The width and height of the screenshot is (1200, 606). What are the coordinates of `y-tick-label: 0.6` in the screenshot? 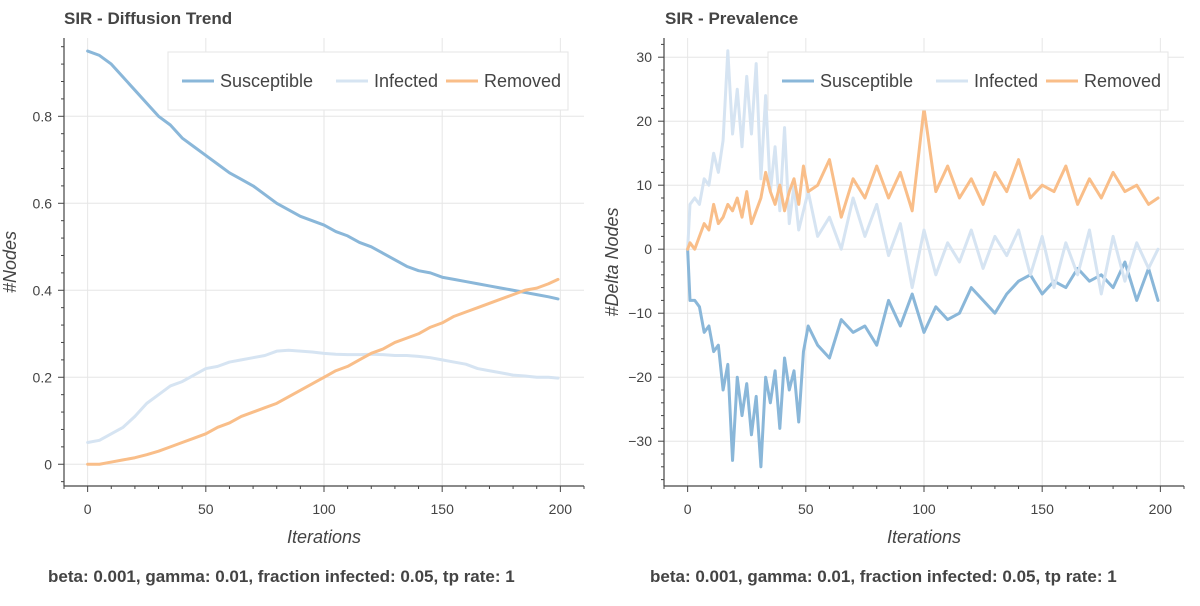 It's located at (43, 203).